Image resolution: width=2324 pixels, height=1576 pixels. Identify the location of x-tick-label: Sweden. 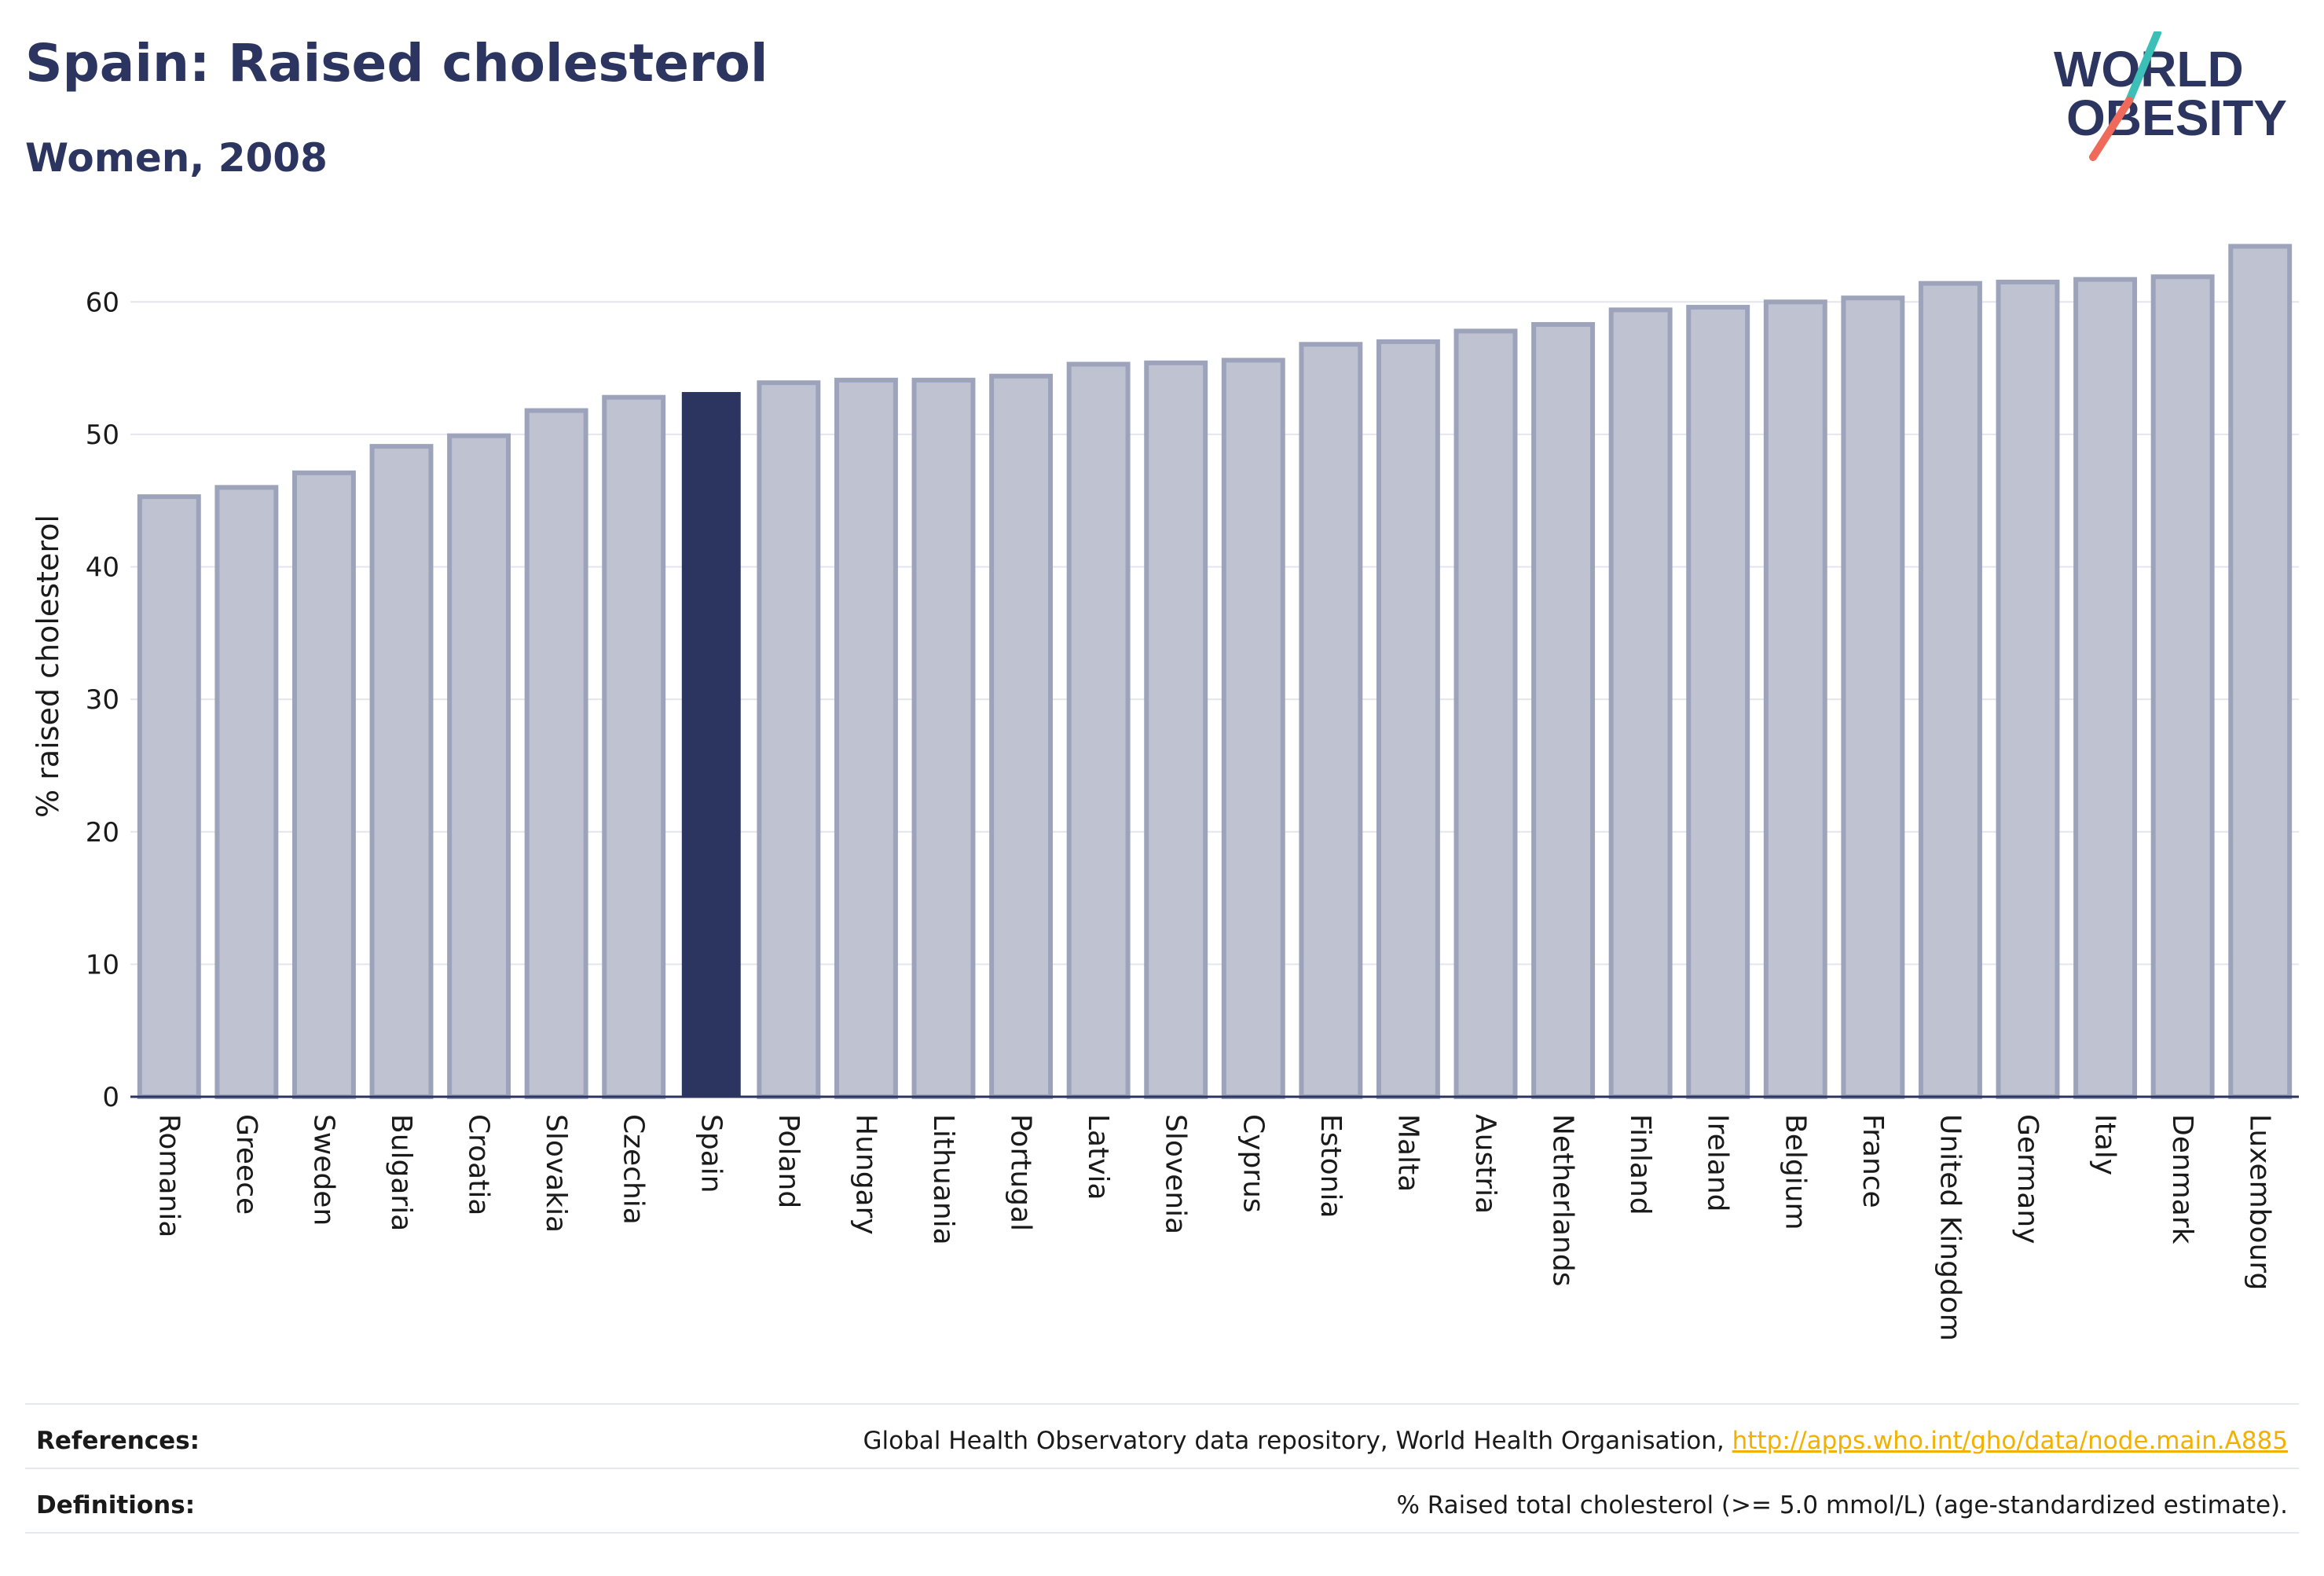
(323, 1170).